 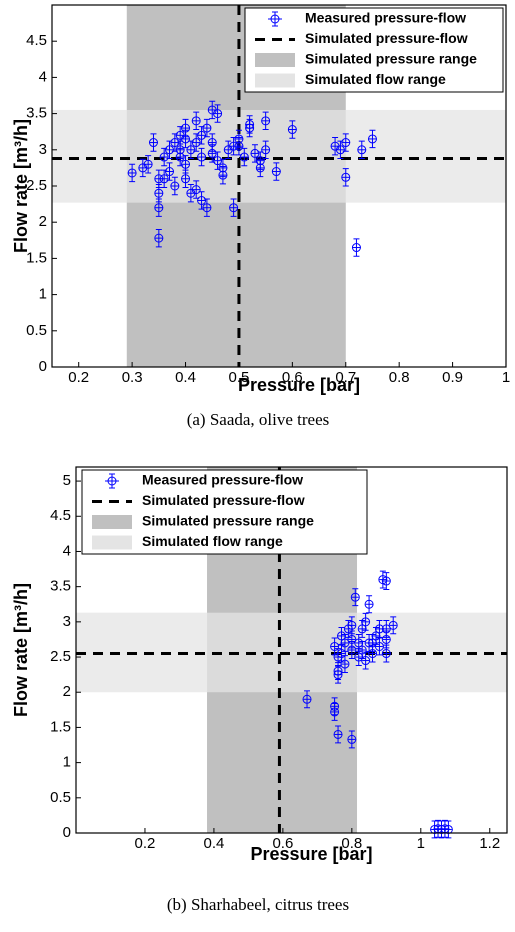 What do you see at coordinates (43, 221) in the screenshot?
I see `y-tick-label: 2` at bounding box center [43, 221].